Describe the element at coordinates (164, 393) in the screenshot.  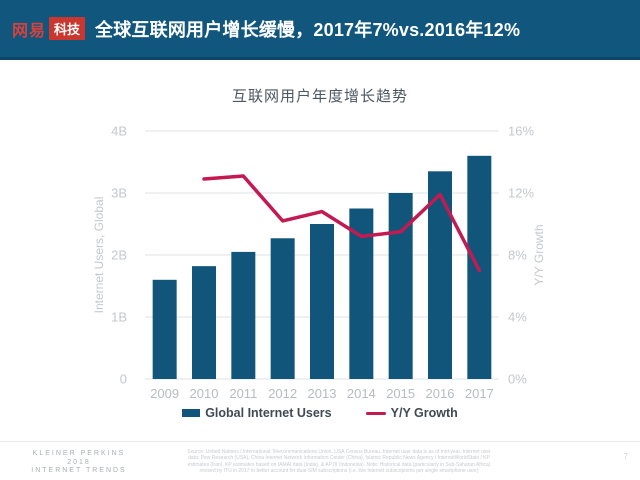
I see `x-axis-label: 2009` at that location.